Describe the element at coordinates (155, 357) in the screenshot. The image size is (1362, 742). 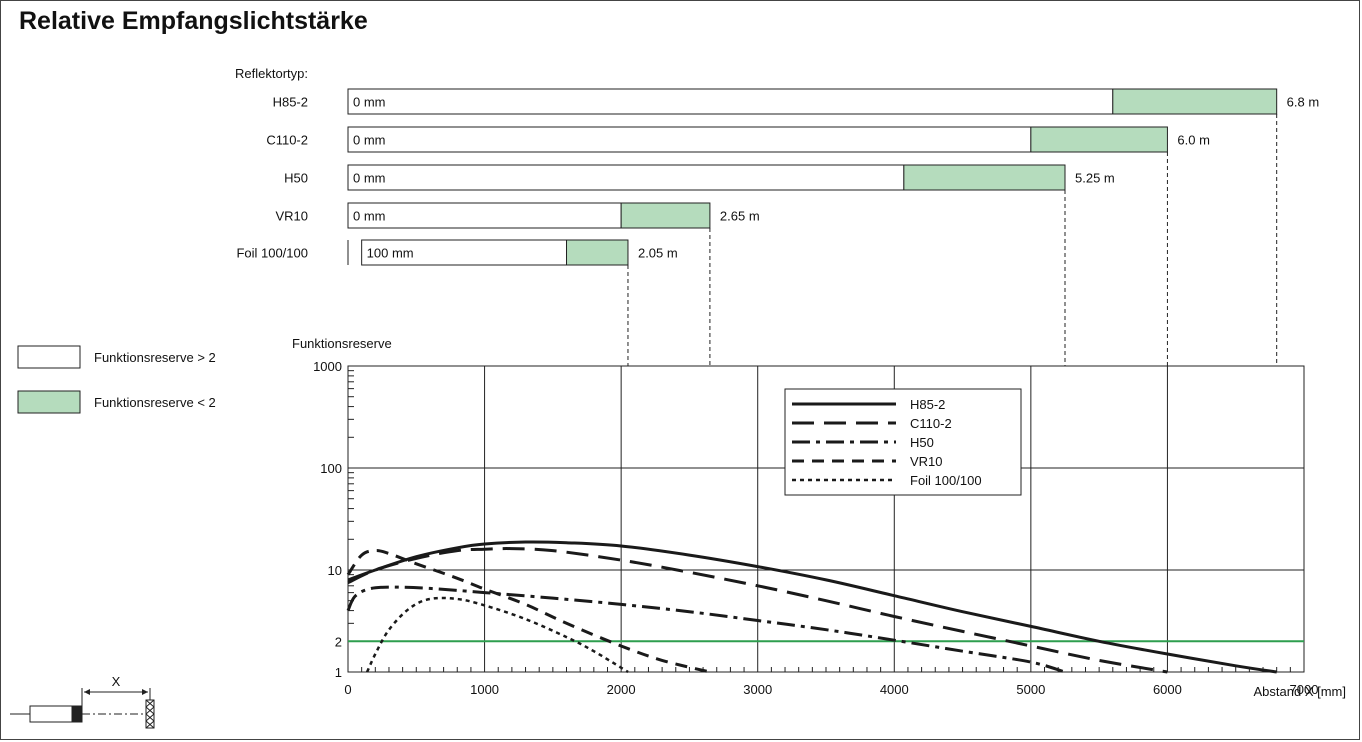
I see `legend-key-label: Funktionsreserve > 2` at that location.